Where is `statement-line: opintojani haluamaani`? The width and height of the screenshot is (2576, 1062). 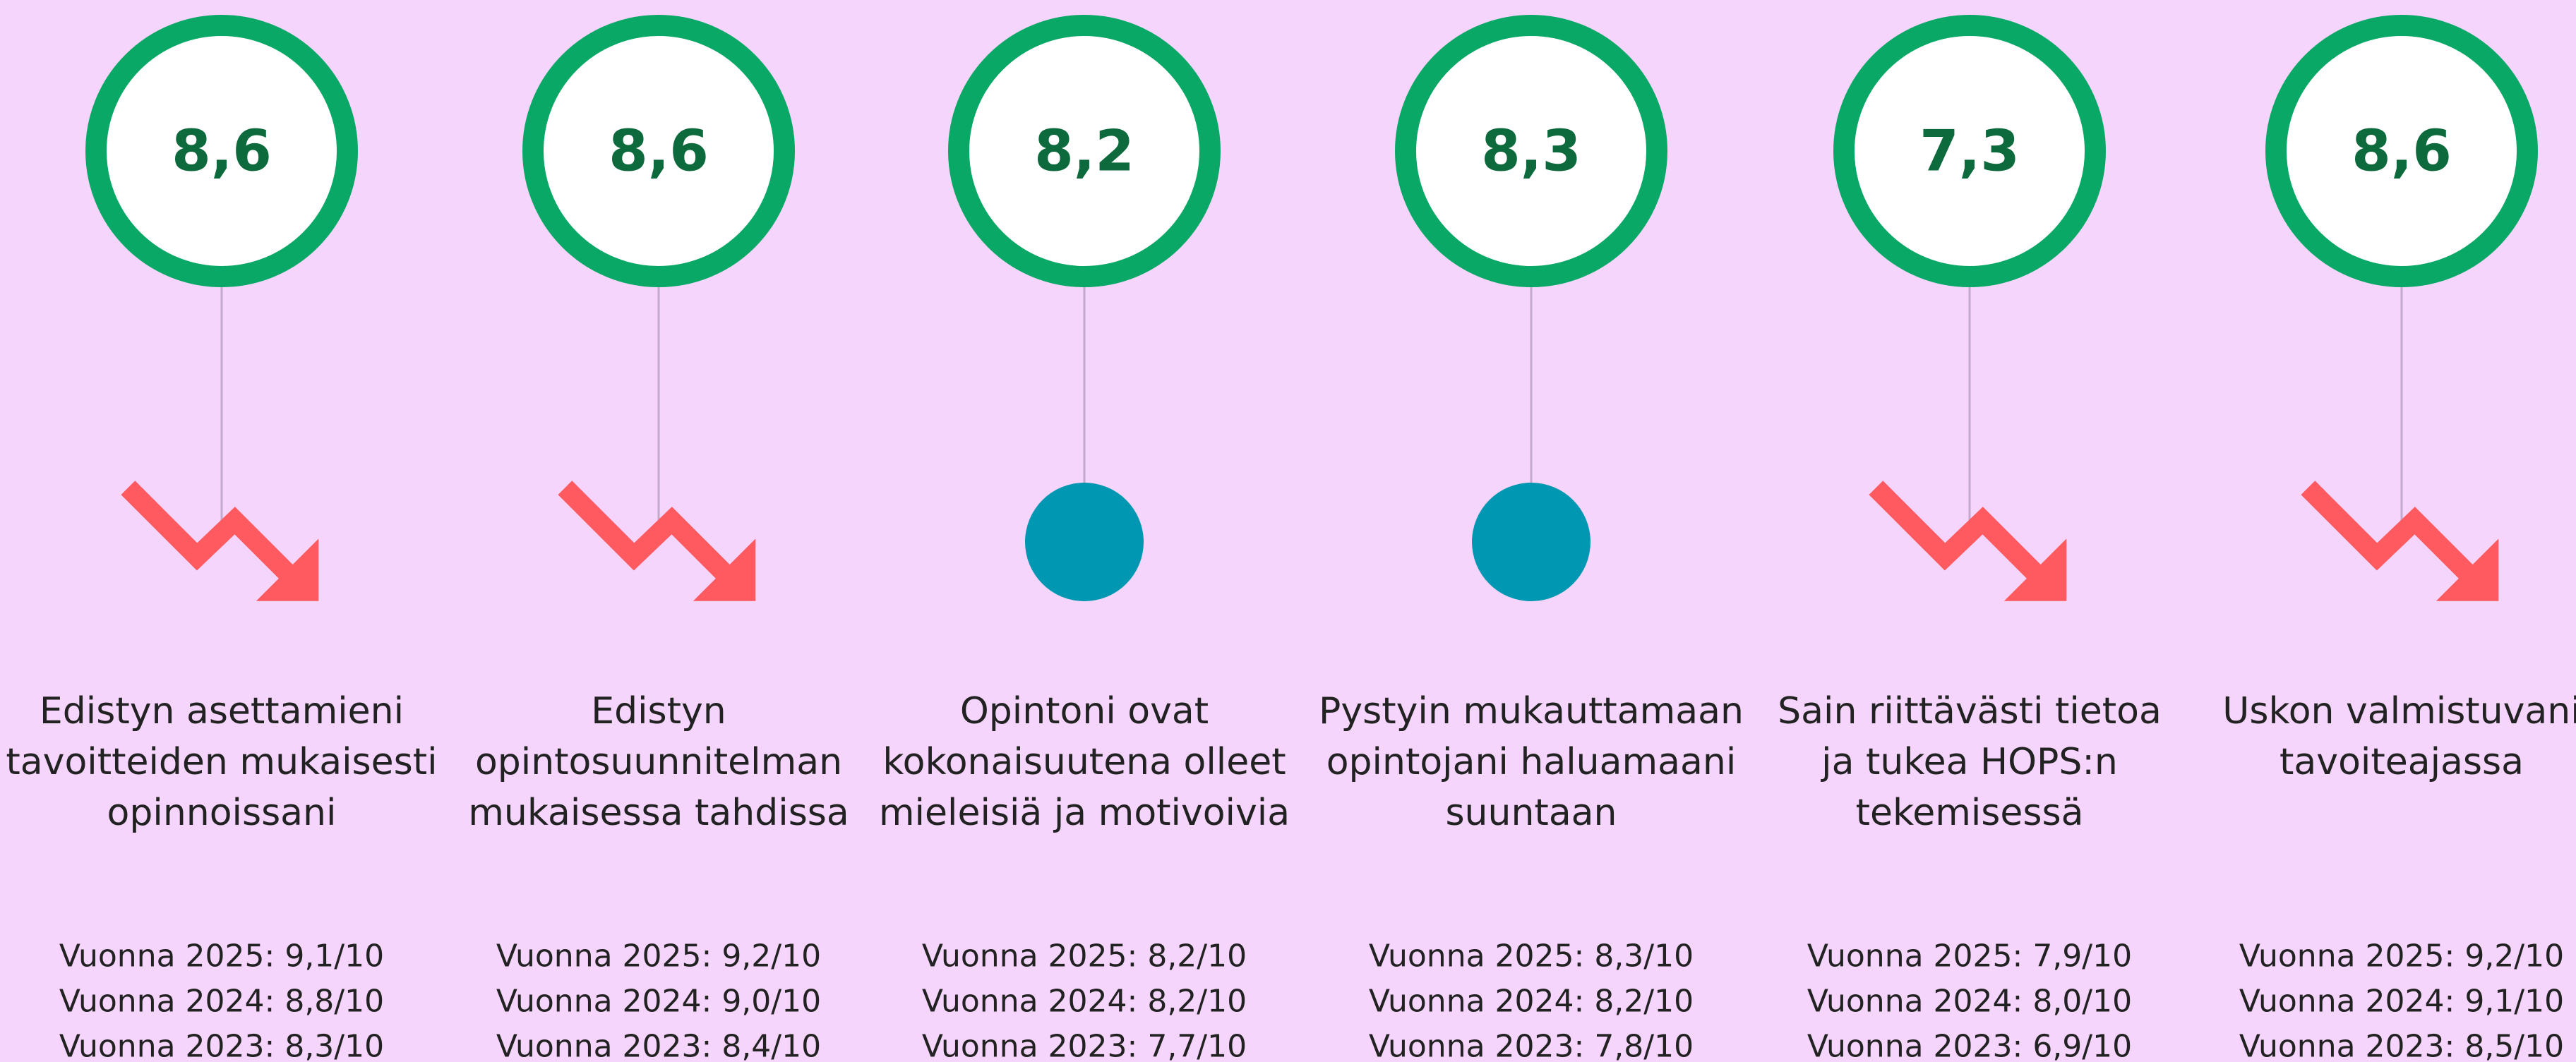 statement-line: opintojani haluamaani is located at coordinates (1531, 762).